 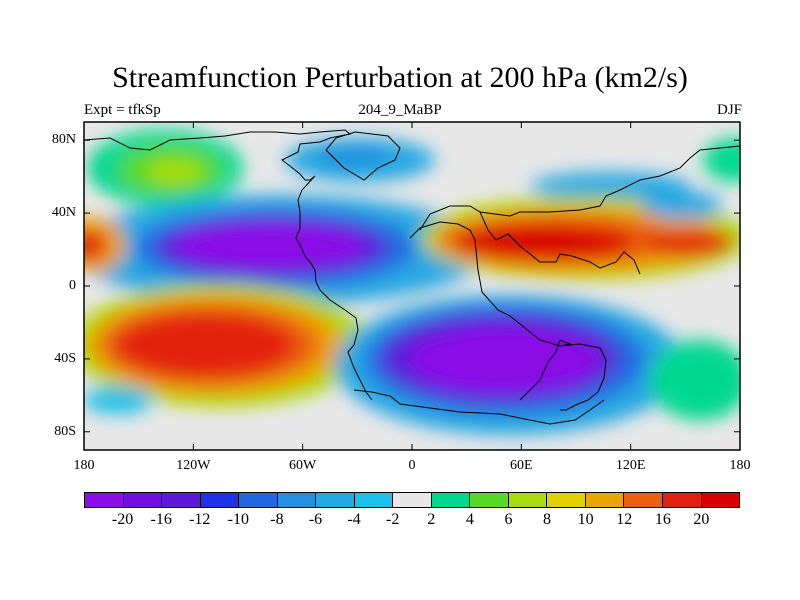 I want to click on coastline-europe-asia, so click(x=579, y=188).